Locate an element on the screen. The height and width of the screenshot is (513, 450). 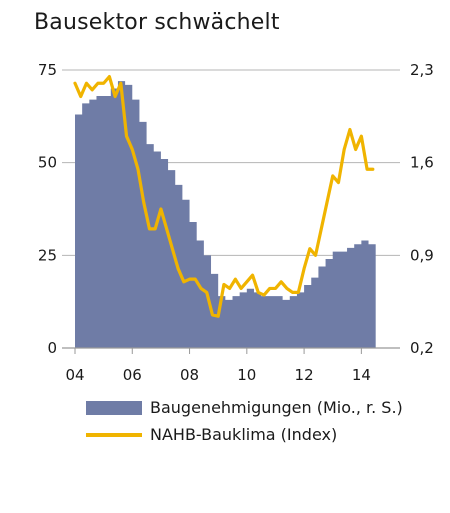
x-tick-label: 08 is located at coordinates (189, 375).